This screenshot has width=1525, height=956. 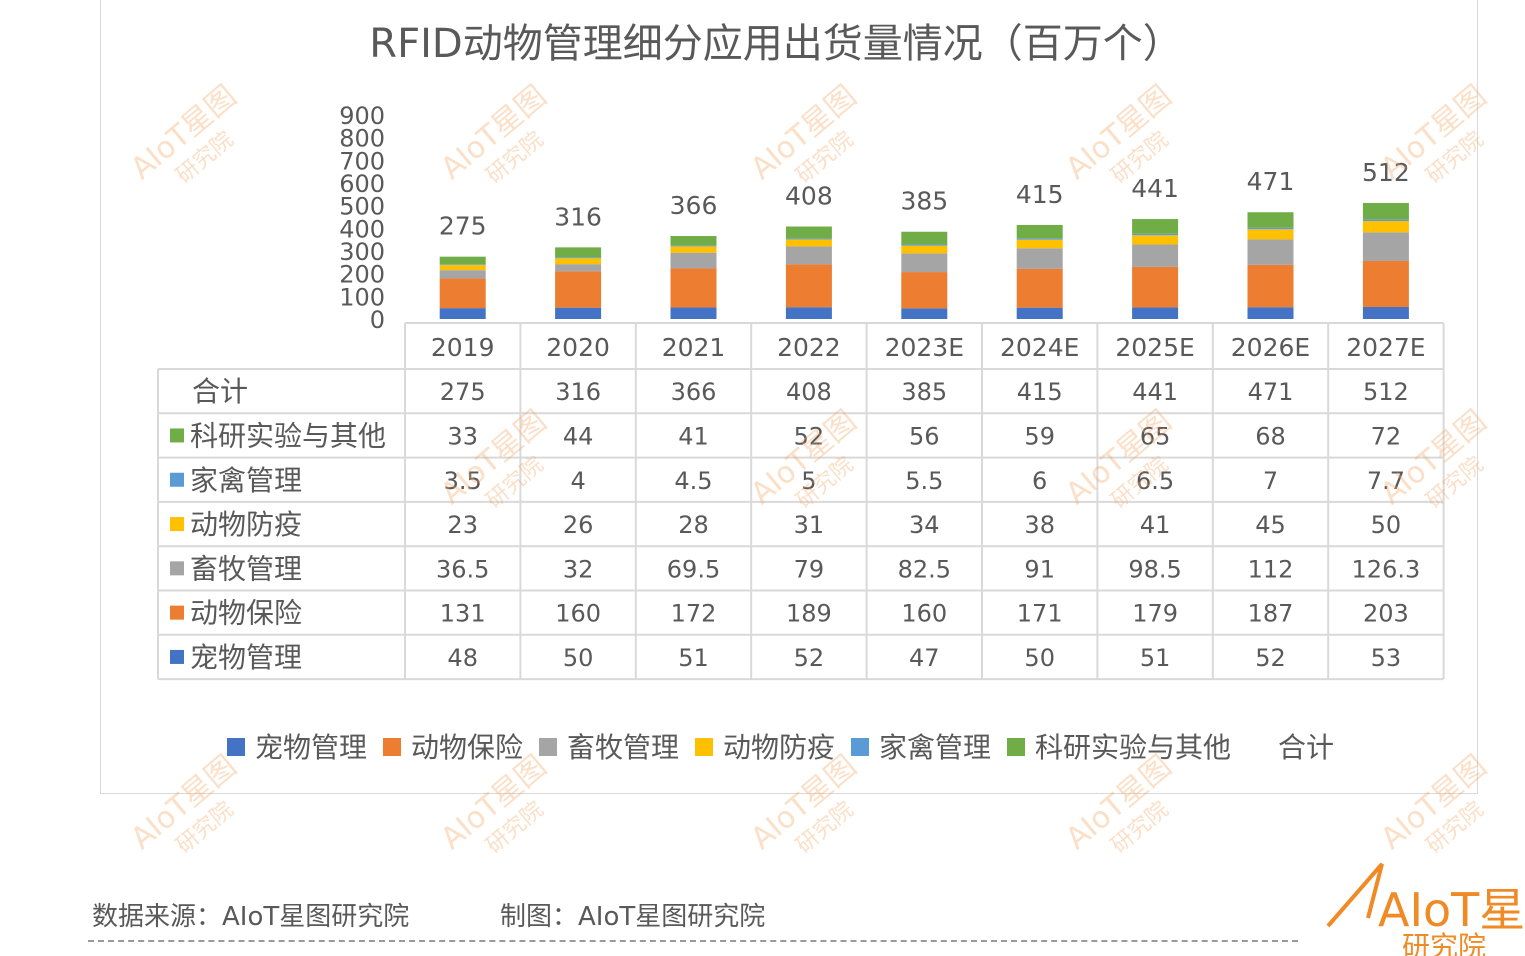 What do you see at coordinates (251, 917) in the screenshot?
I see `data-source-text: 数据来源：AIoT星图研究院` at bounding box center [251, 917].